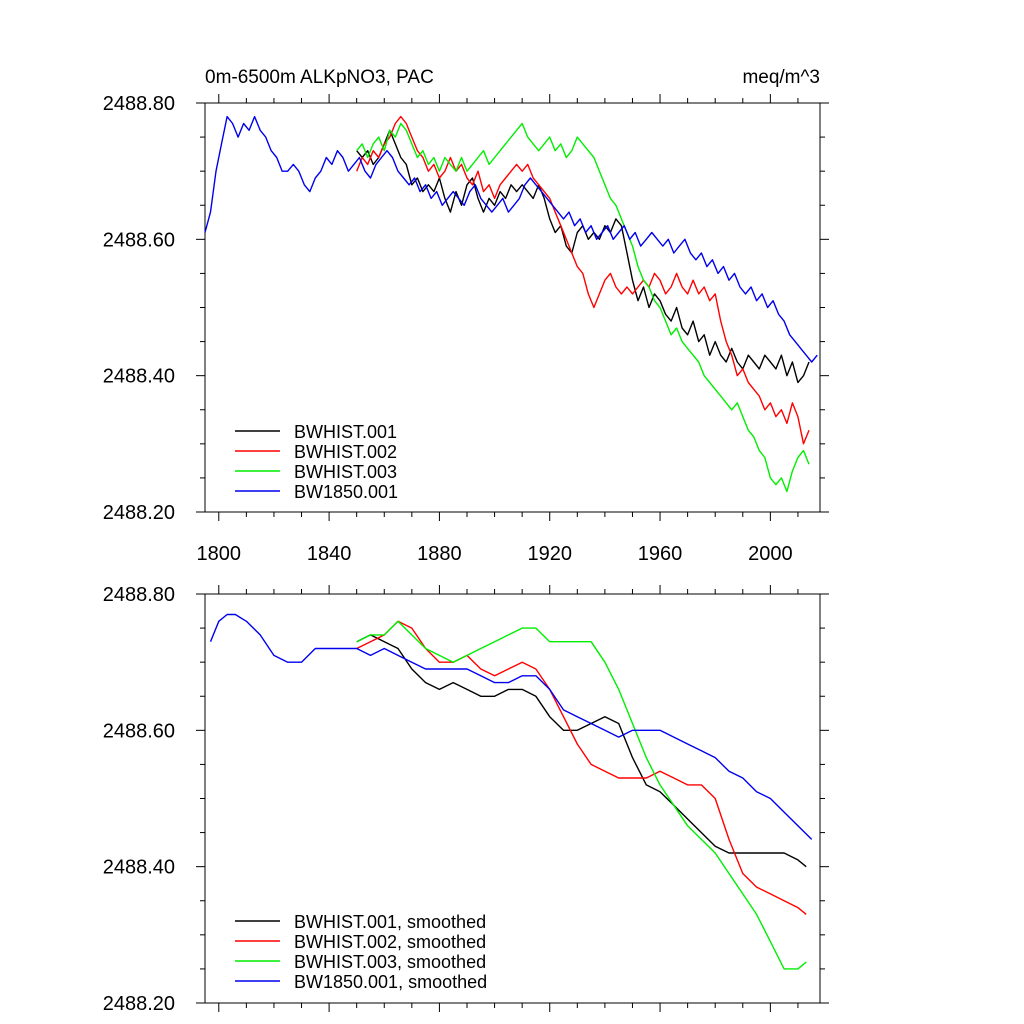 The image size is (1024, 1024). What do you see at coordinates (390, 942) in the screenshot?
I see `legend-label-2: BWHIST.002, smoothed` at bounding box center [390, 942].